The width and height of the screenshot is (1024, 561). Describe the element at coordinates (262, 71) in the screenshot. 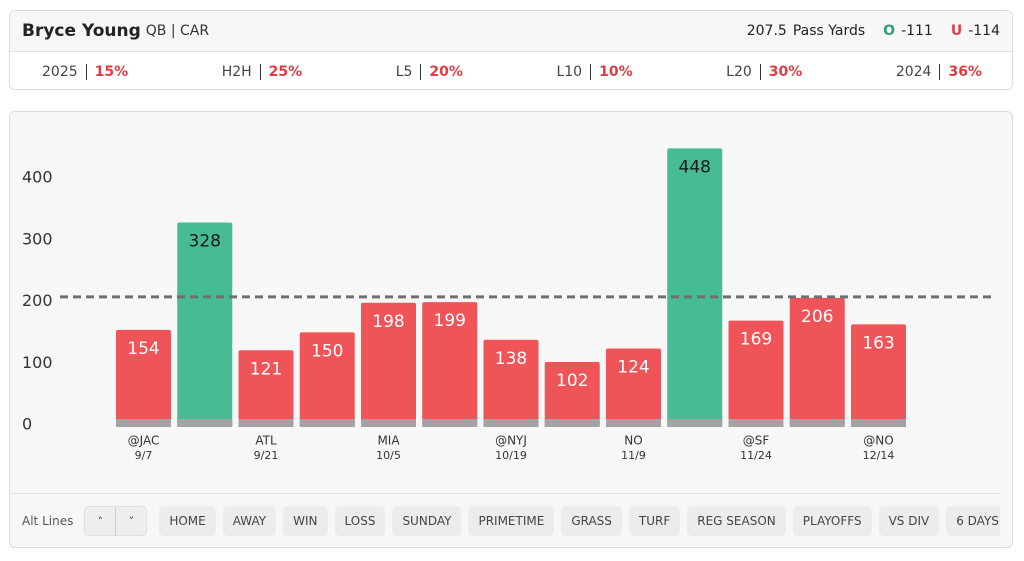

I see `hit-rate: H2H 25%` at that location.